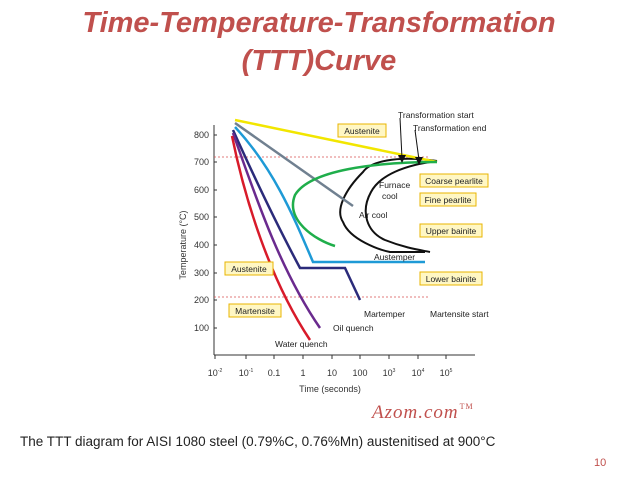 This screenshot has height=479, width=638. I want to click on lower-bainite-box, so click(451, 278).